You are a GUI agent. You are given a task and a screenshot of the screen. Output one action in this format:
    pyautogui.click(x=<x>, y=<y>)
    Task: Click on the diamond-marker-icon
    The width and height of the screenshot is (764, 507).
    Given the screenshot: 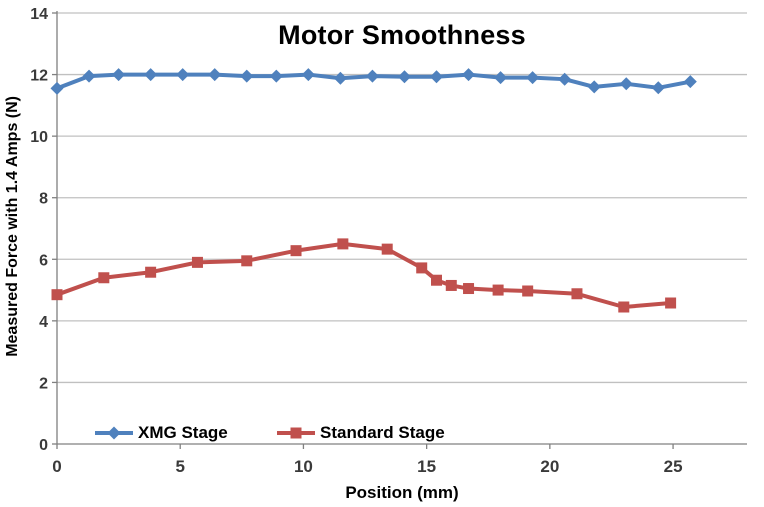 What is the action you would take?
    pyautogui.click(x=114, y=433)
    